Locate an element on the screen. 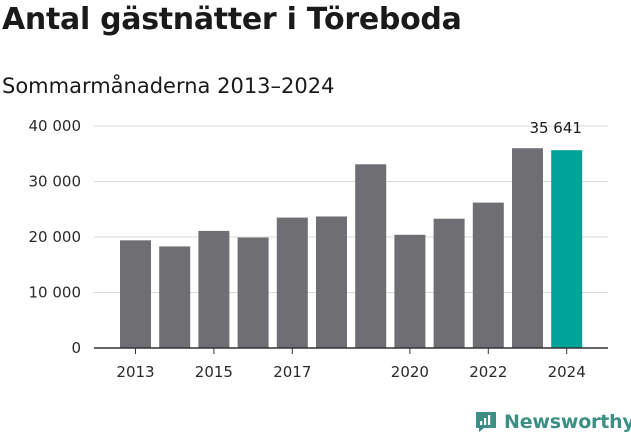 The width and height of the screenshot is (631, 439). bar-2023 is located at coordinates (527, 248).